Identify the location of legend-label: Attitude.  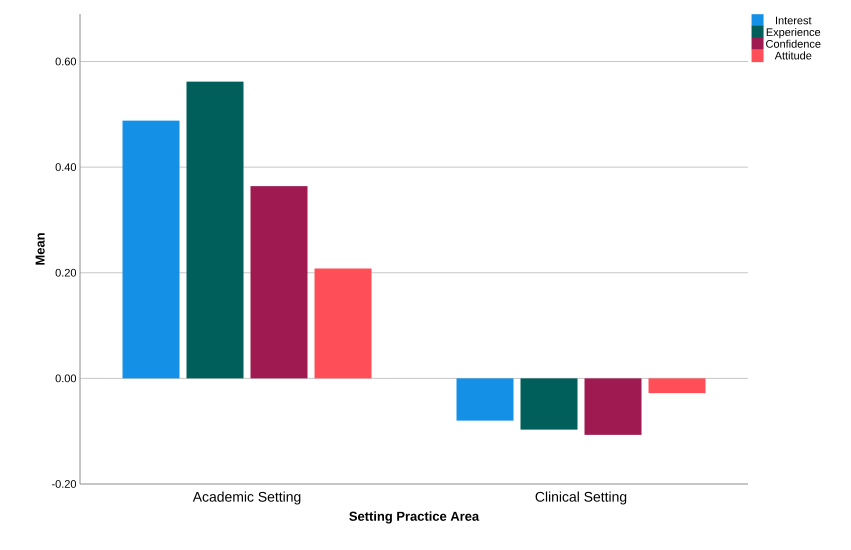
(793, 55).